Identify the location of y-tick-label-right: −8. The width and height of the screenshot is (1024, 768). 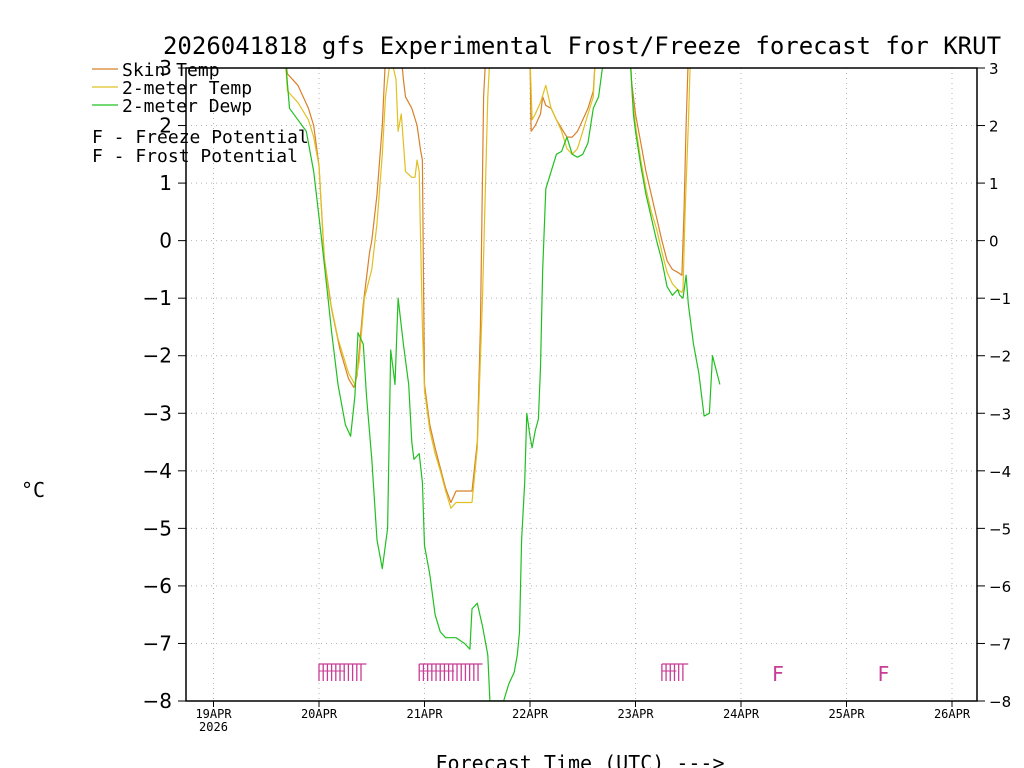
(1000, 702).